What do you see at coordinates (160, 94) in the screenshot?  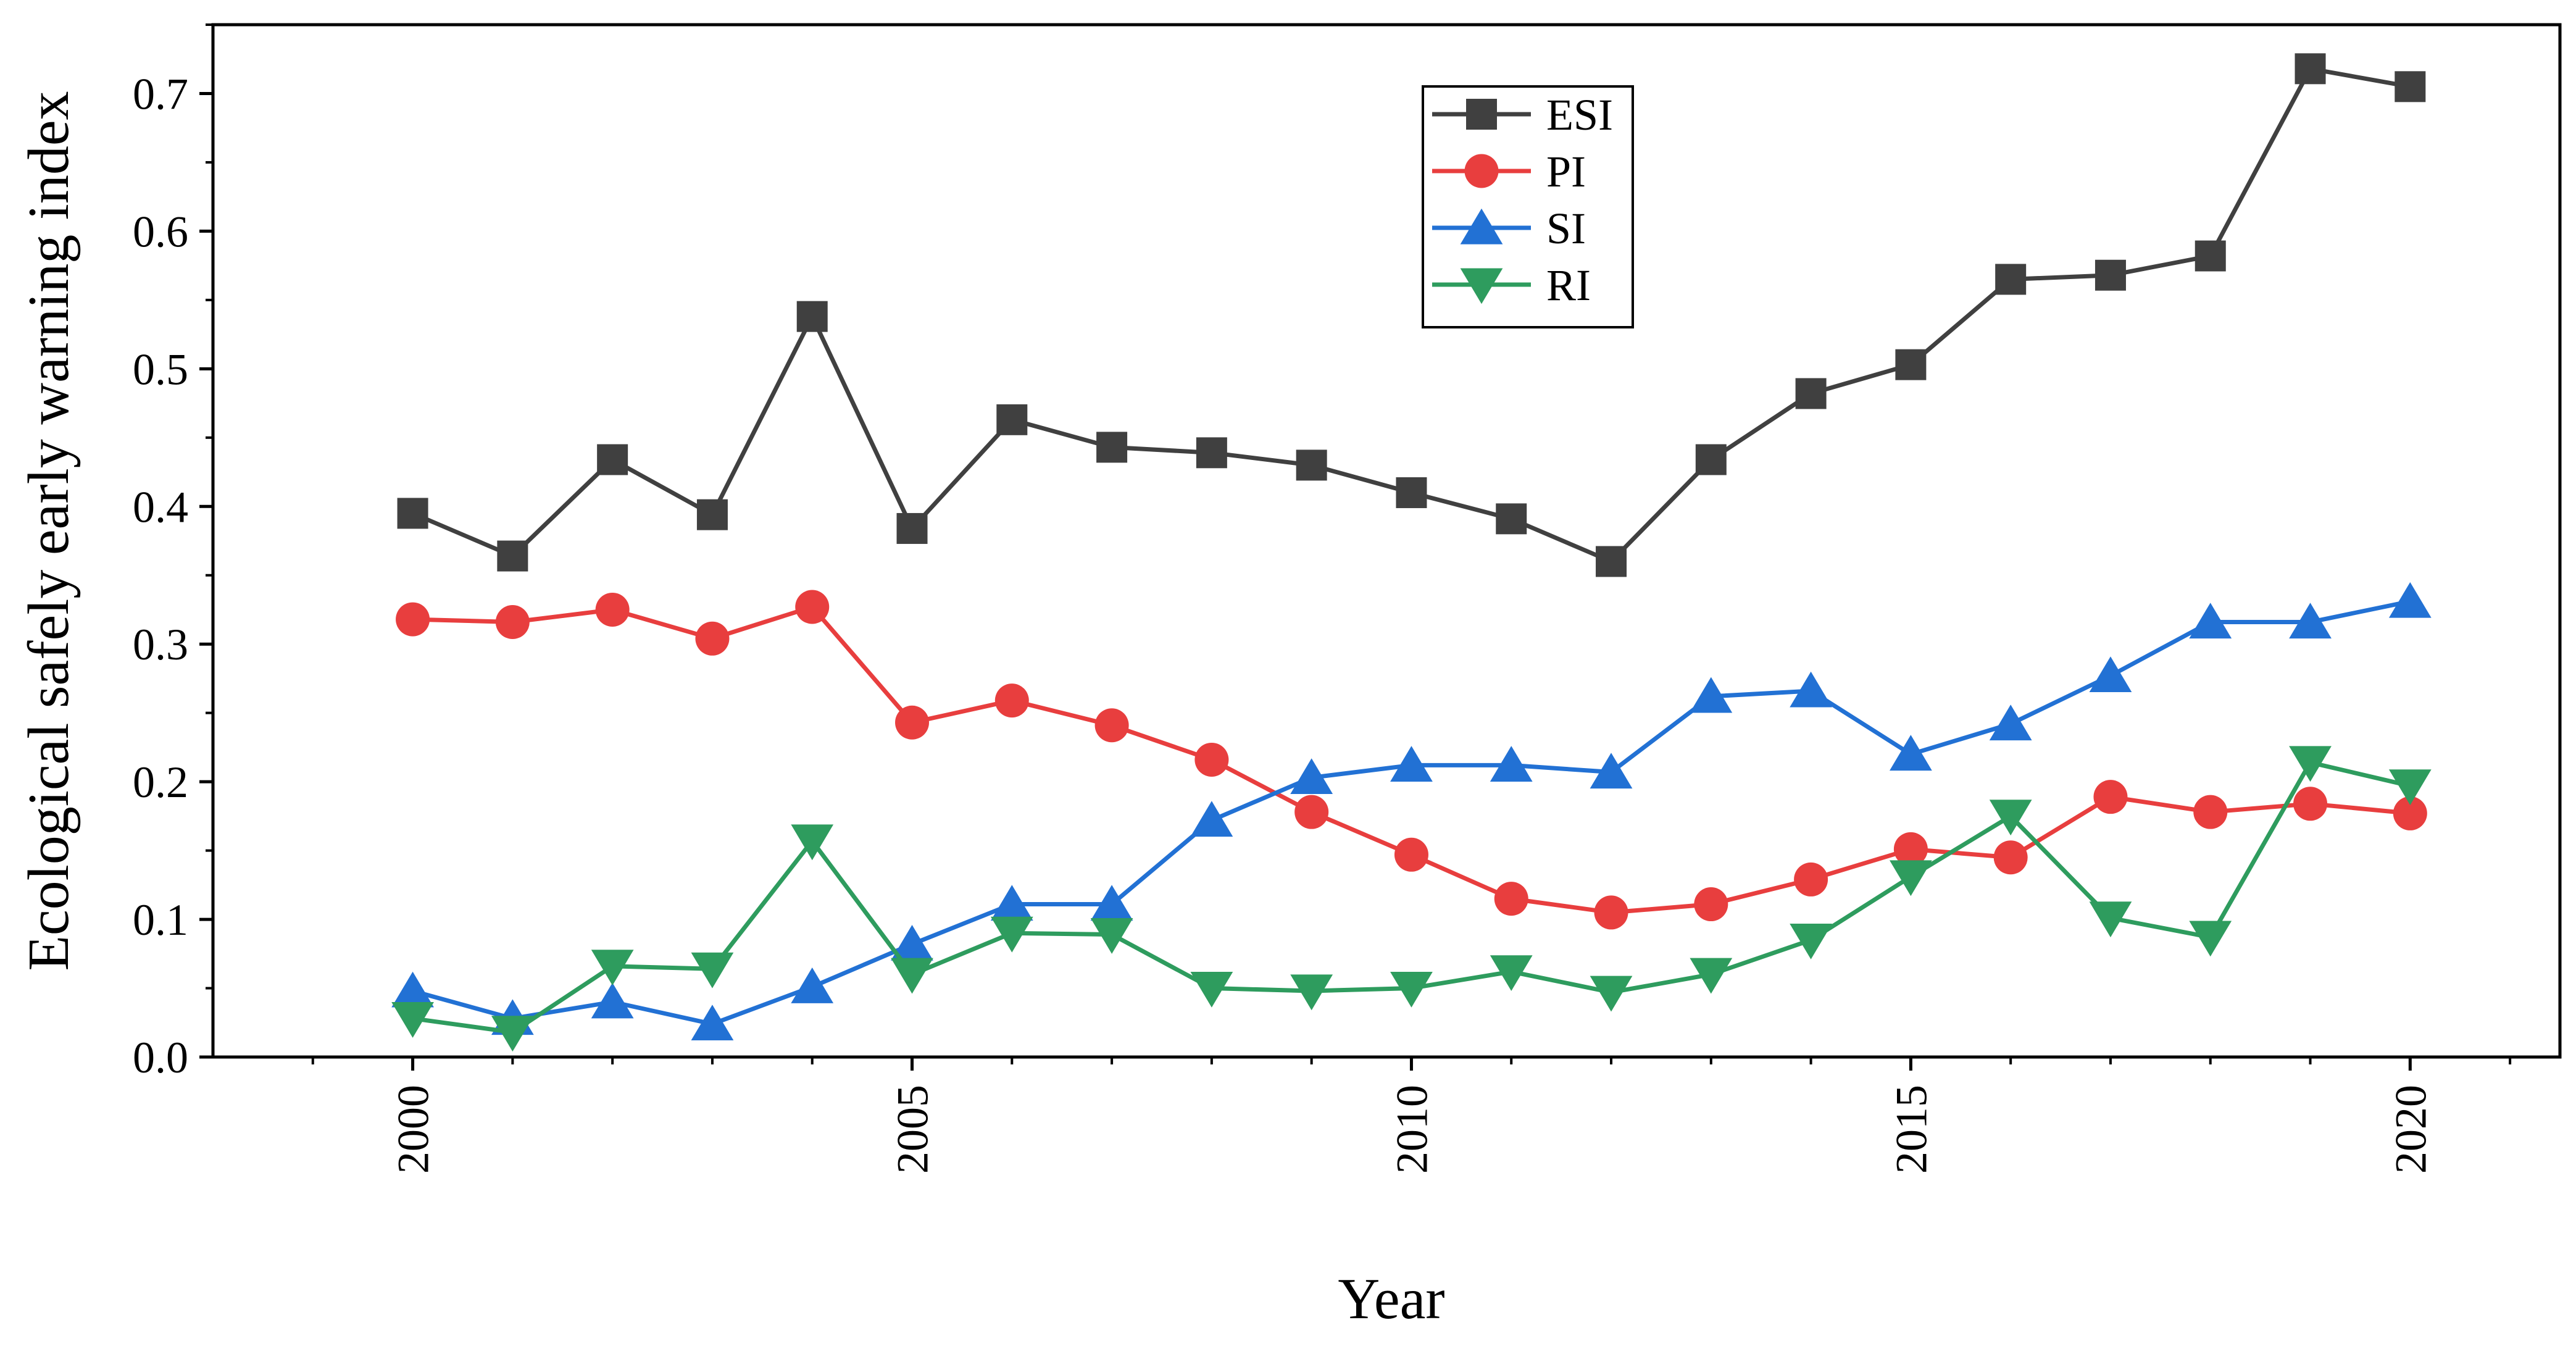 I see `y-tick-label: 0.7` at bounding box center [160, 94].